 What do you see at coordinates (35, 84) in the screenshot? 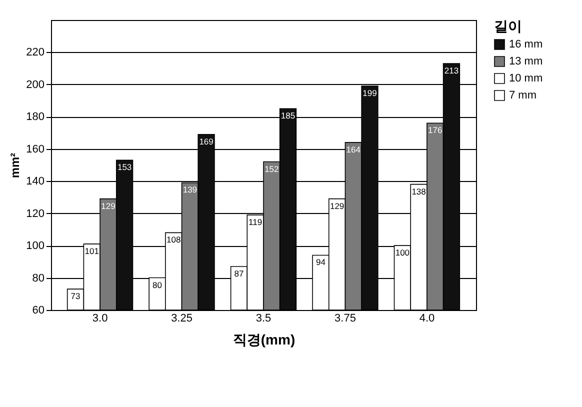
I see `y-tick-label: 200` at bounding box center [35, 84].